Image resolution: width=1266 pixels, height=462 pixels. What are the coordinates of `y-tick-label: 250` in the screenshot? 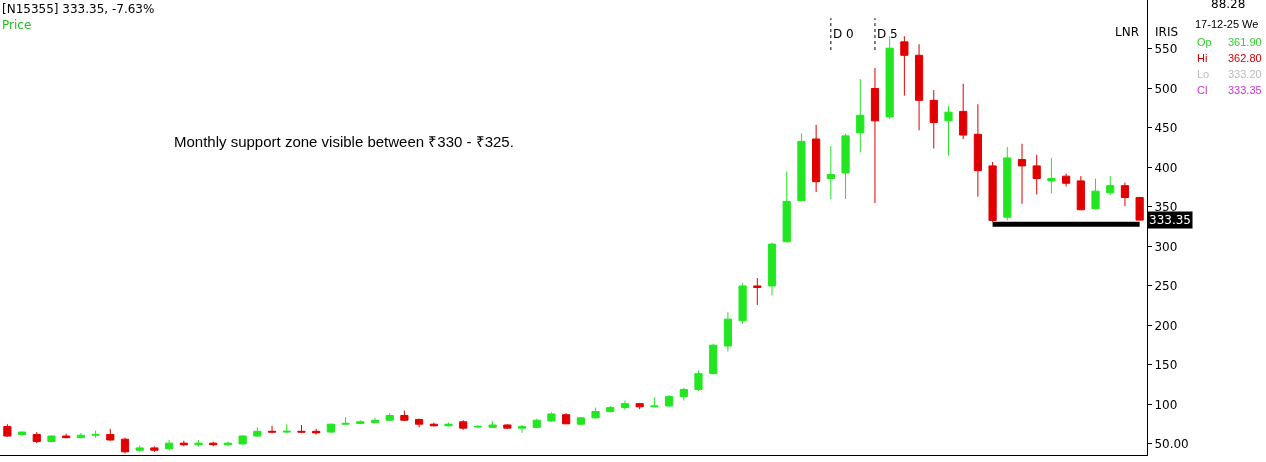 It's located at (1166, 286).